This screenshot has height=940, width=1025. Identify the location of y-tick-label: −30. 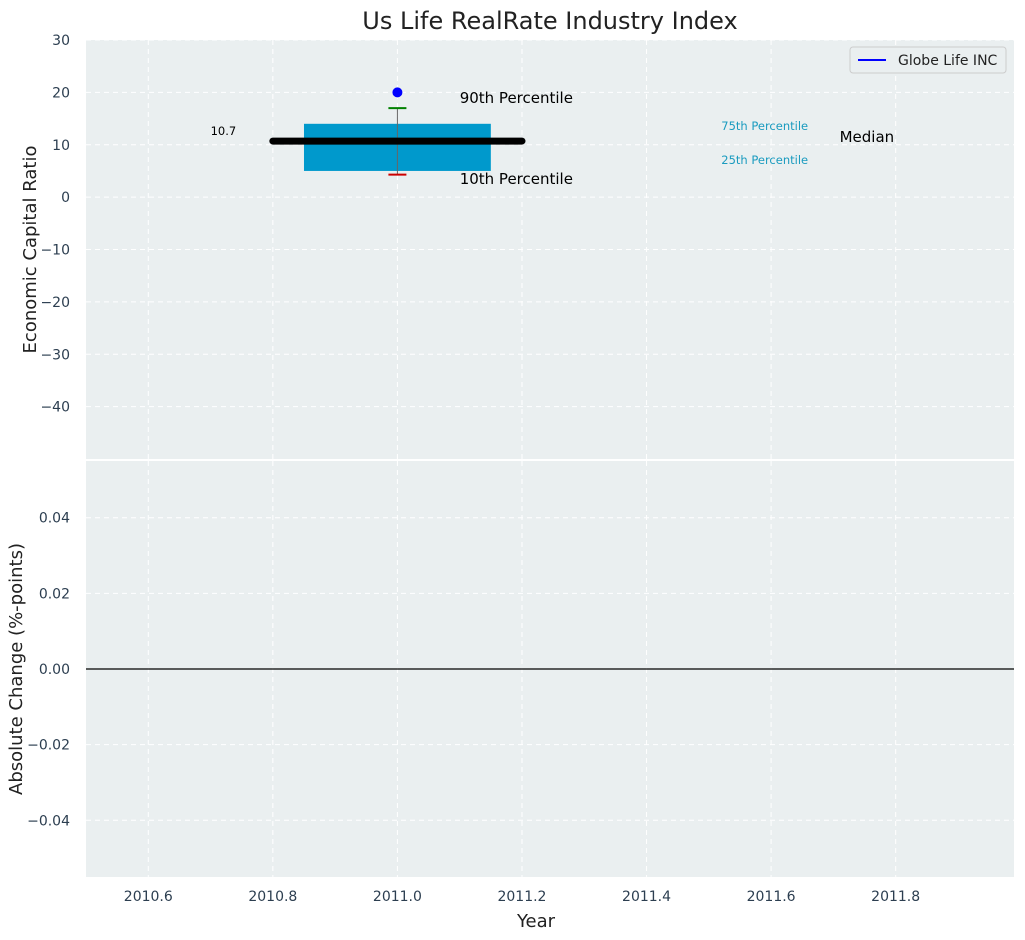
(55, 355).